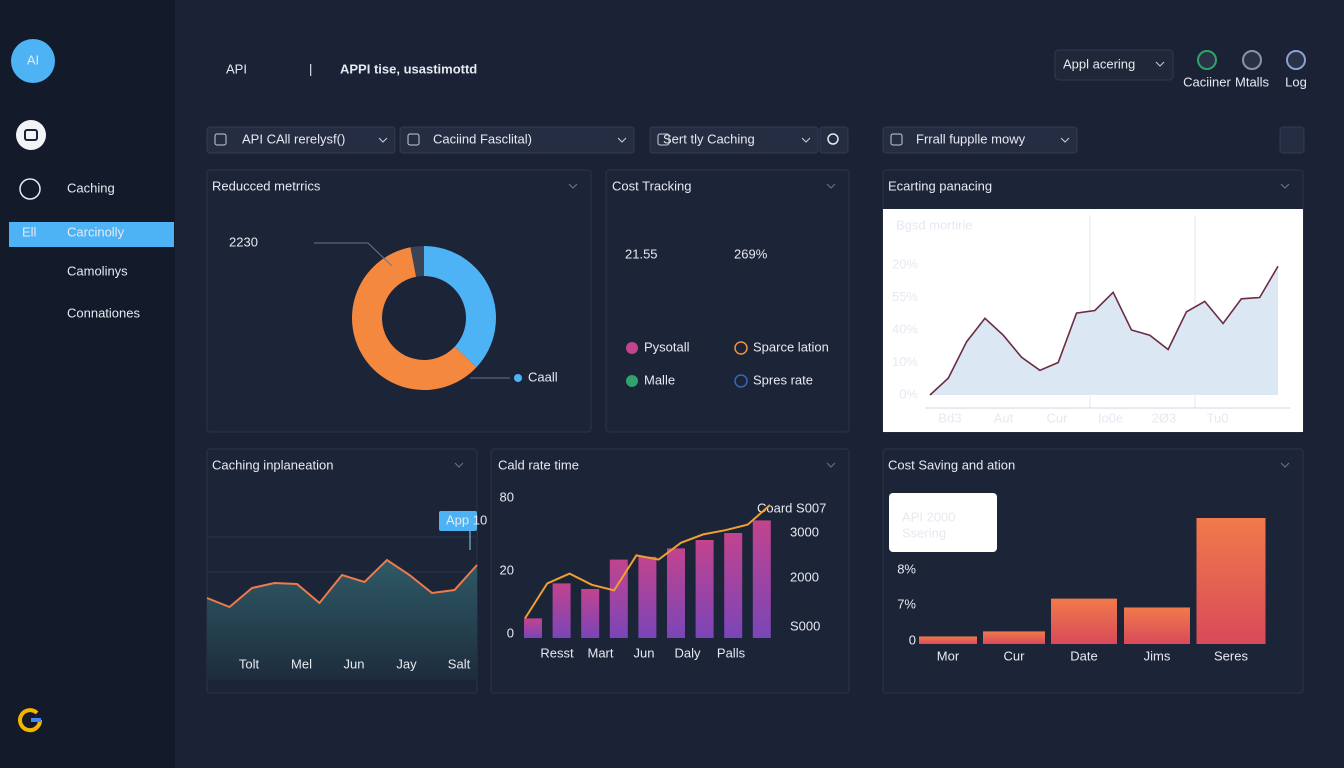  I want to click on x-tick-label: Tolt, so click(249, 663).